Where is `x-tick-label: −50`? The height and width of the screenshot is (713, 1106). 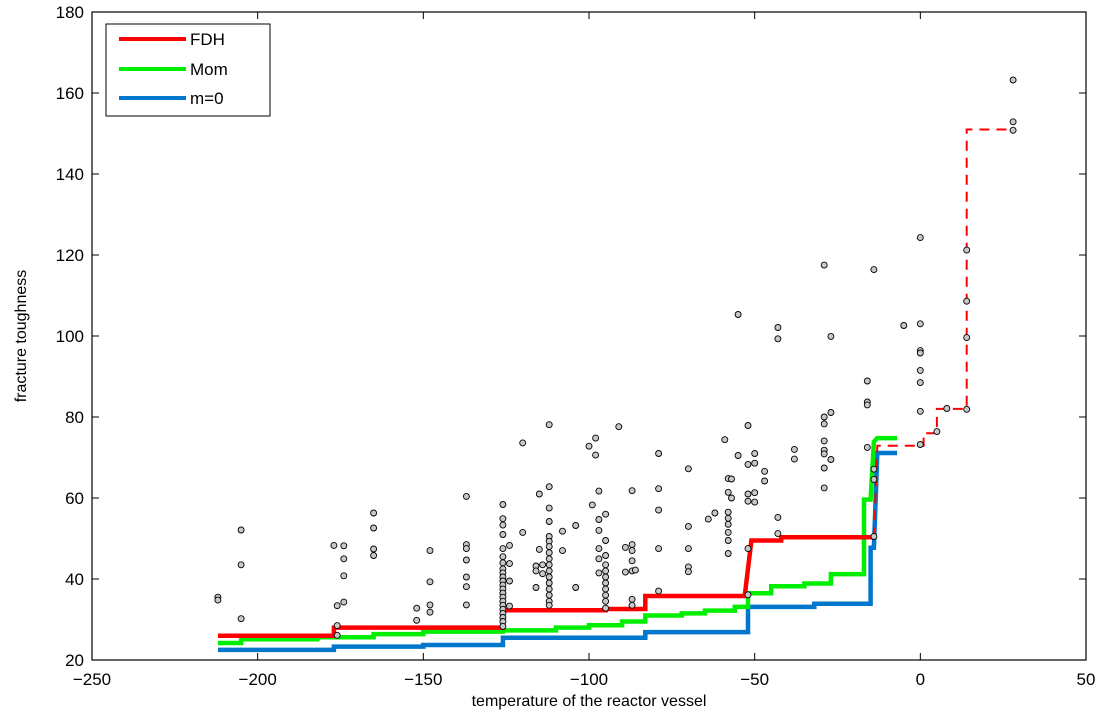 x-tick-label: −50 is located at coordinates (754, 679).